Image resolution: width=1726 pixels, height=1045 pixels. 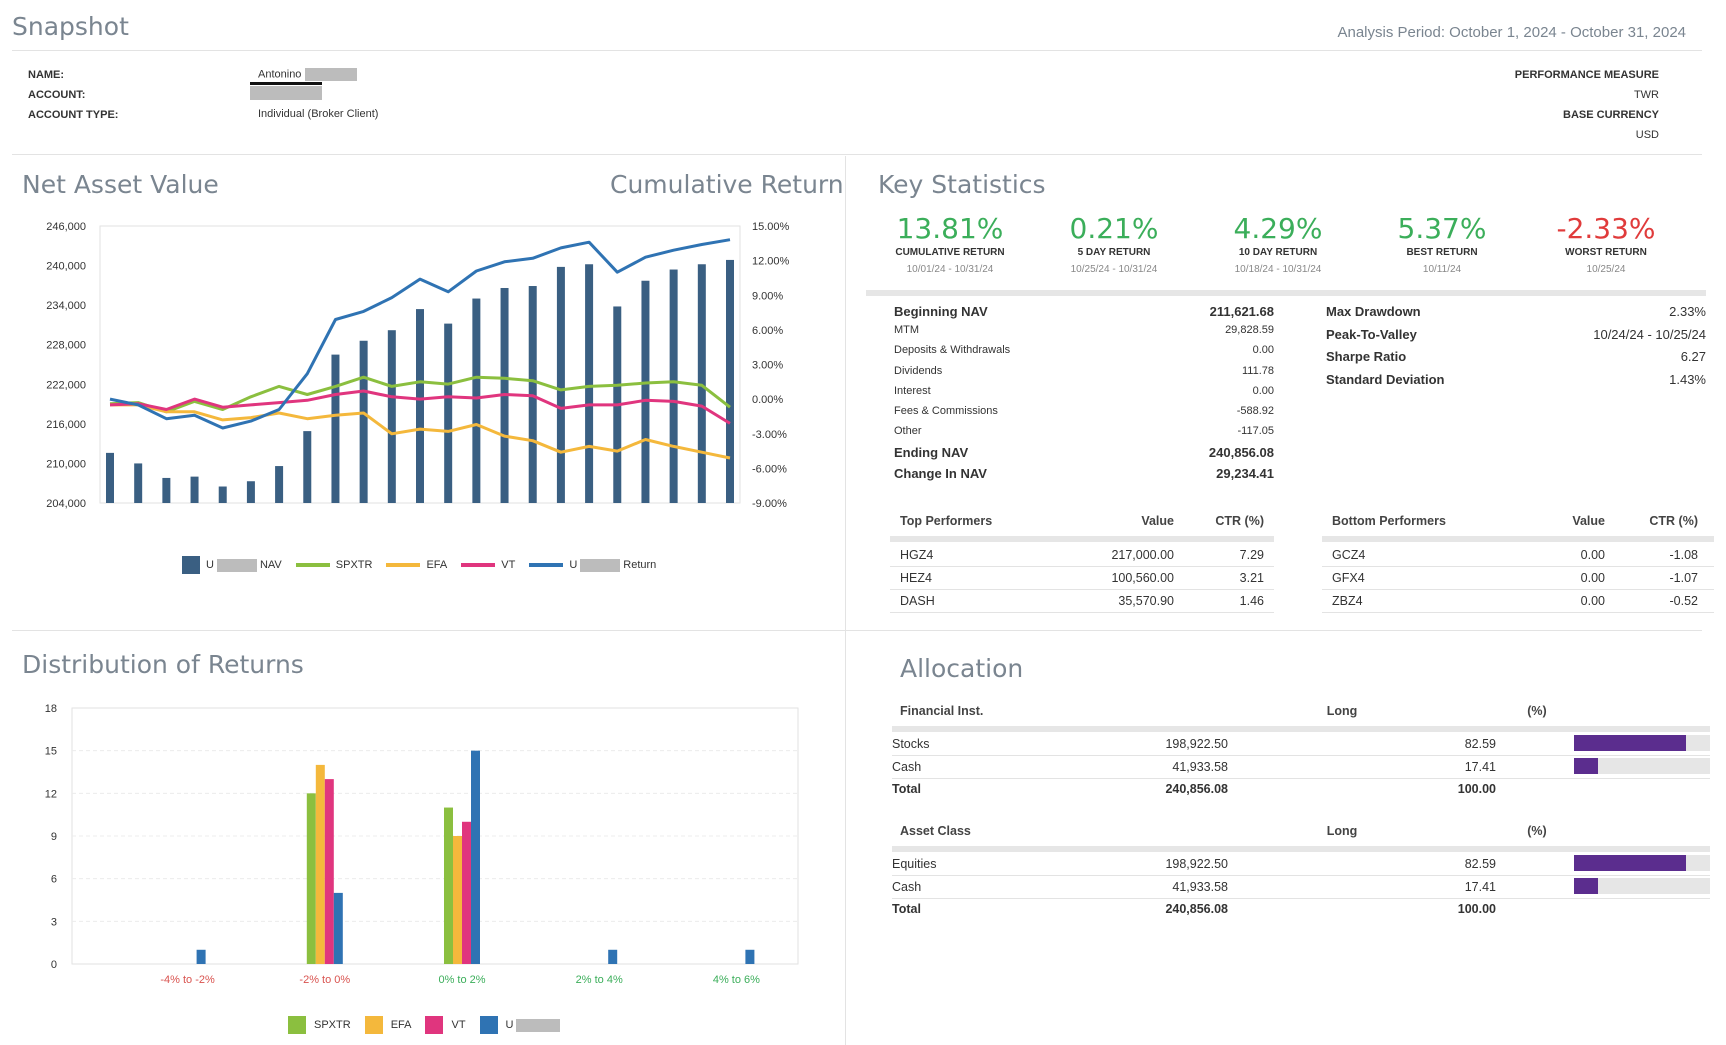 What do you see at coordinates (1241, 311) in the screenshot?
I see `nav-row-value: 211,621.68` at bounding box center [1241, 311].